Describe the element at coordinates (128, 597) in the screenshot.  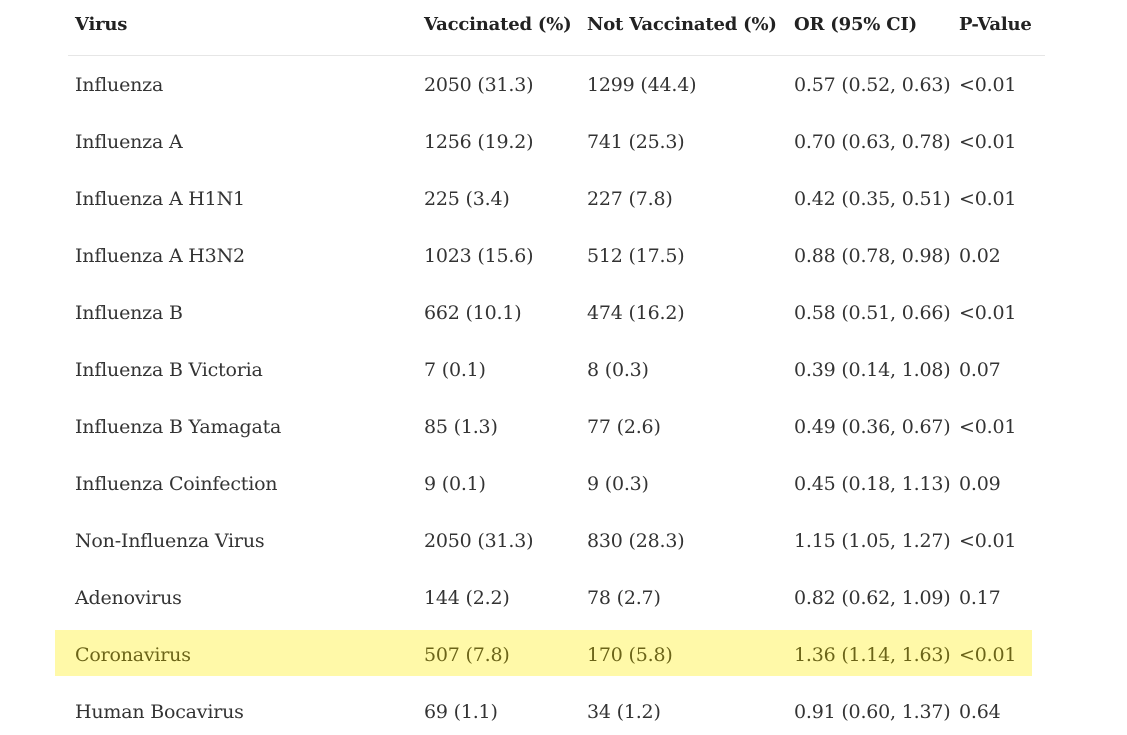
I see `cell-virus: Adenovirus` at that location.